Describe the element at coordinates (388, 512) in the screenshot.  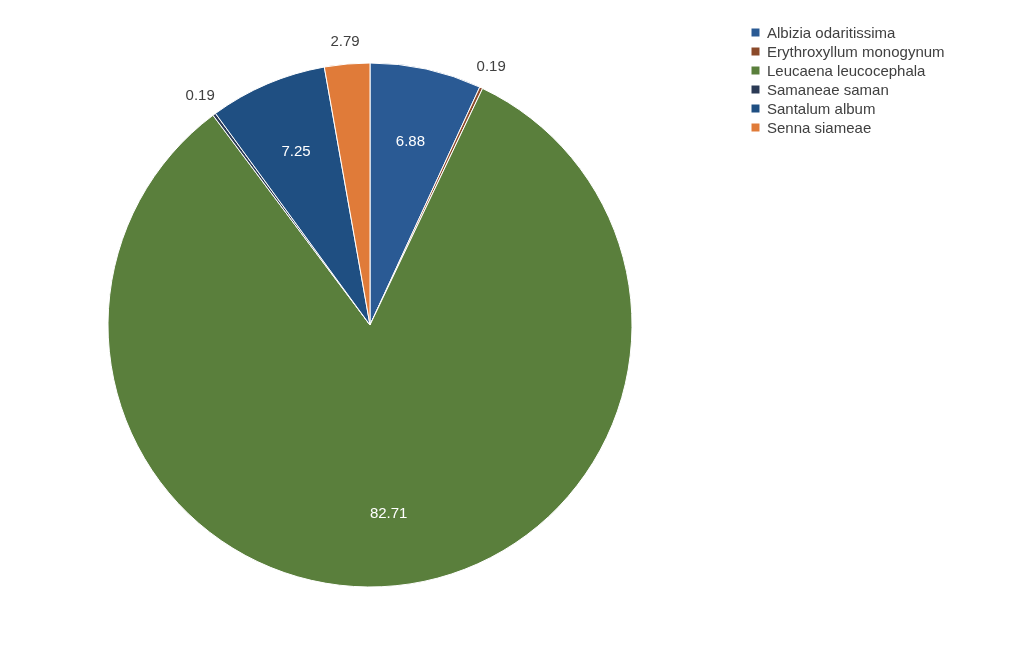
I see `data-label: 82.71` at that location.